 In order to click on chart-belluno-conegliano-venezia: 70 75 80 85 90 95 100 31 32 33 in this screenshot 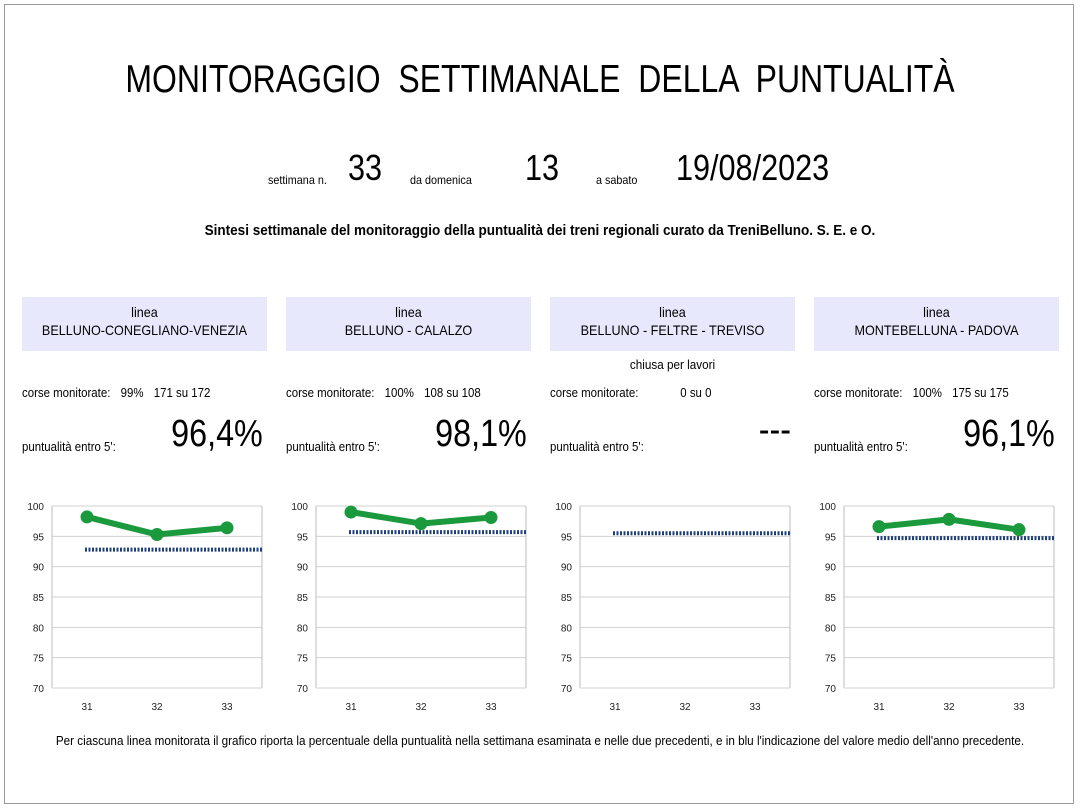, I will do `click(144, 609)`.